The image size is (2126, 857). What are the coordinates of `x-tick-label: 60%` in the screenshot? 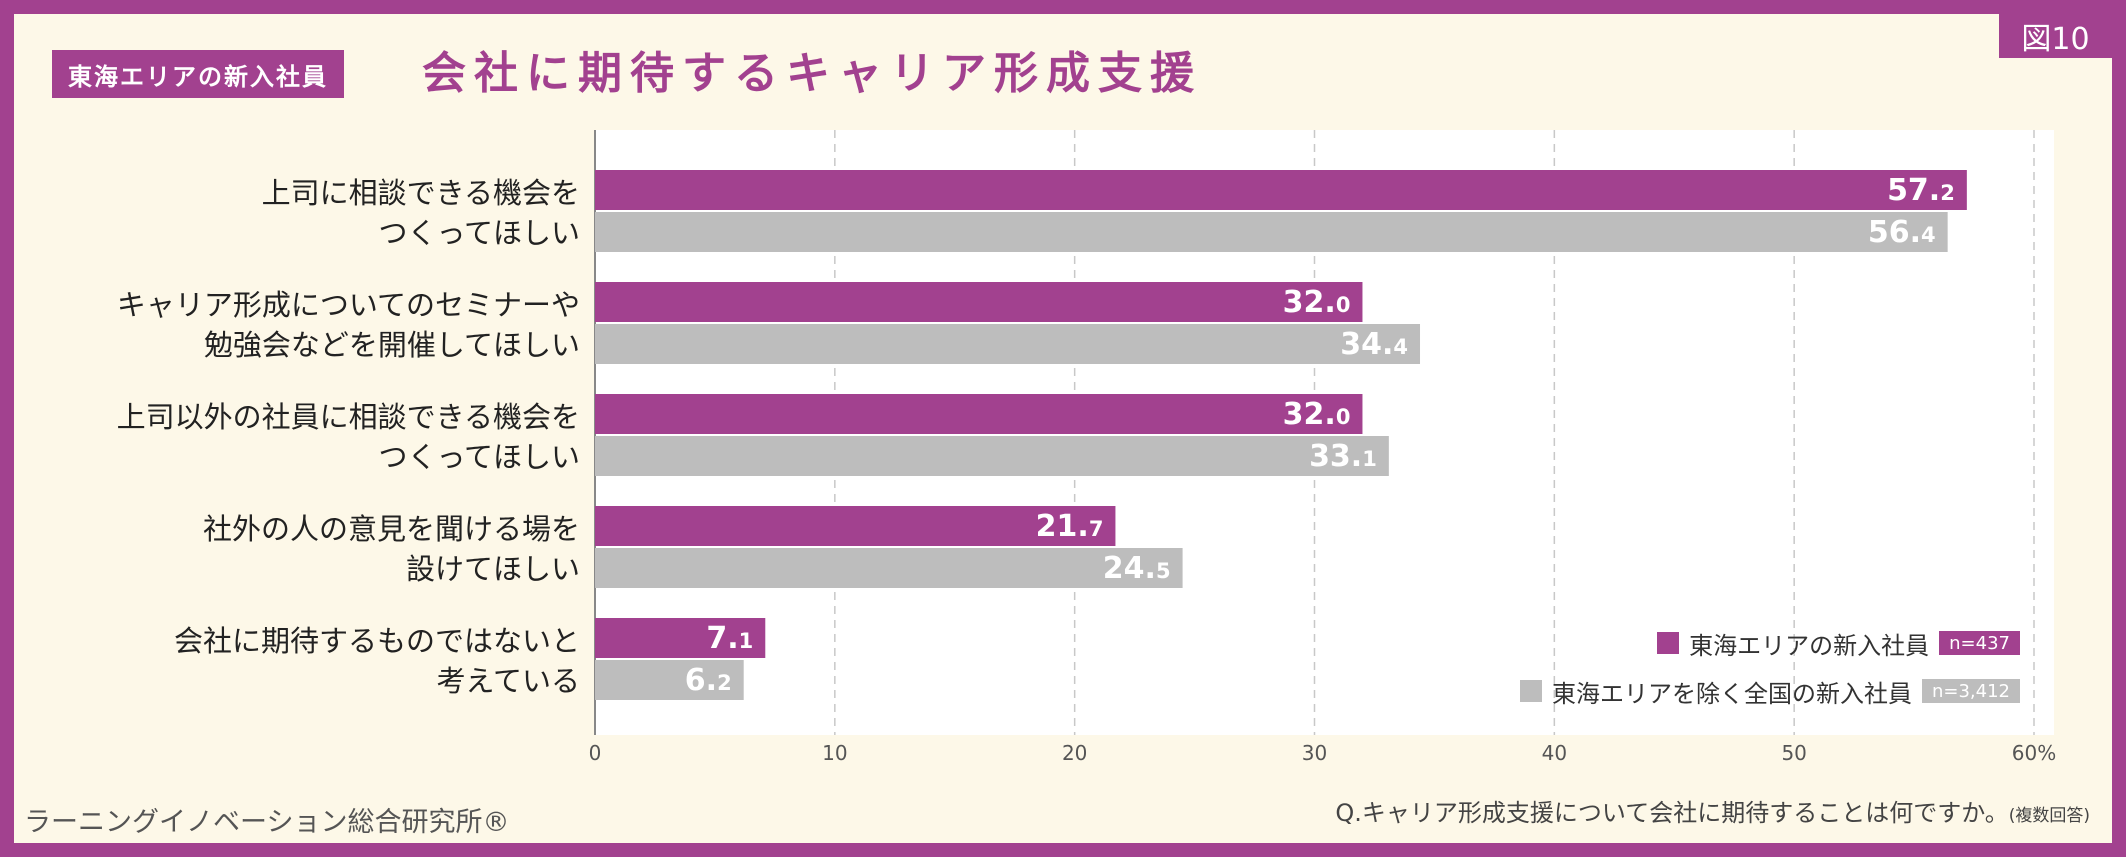 It's located at (2034, 753).